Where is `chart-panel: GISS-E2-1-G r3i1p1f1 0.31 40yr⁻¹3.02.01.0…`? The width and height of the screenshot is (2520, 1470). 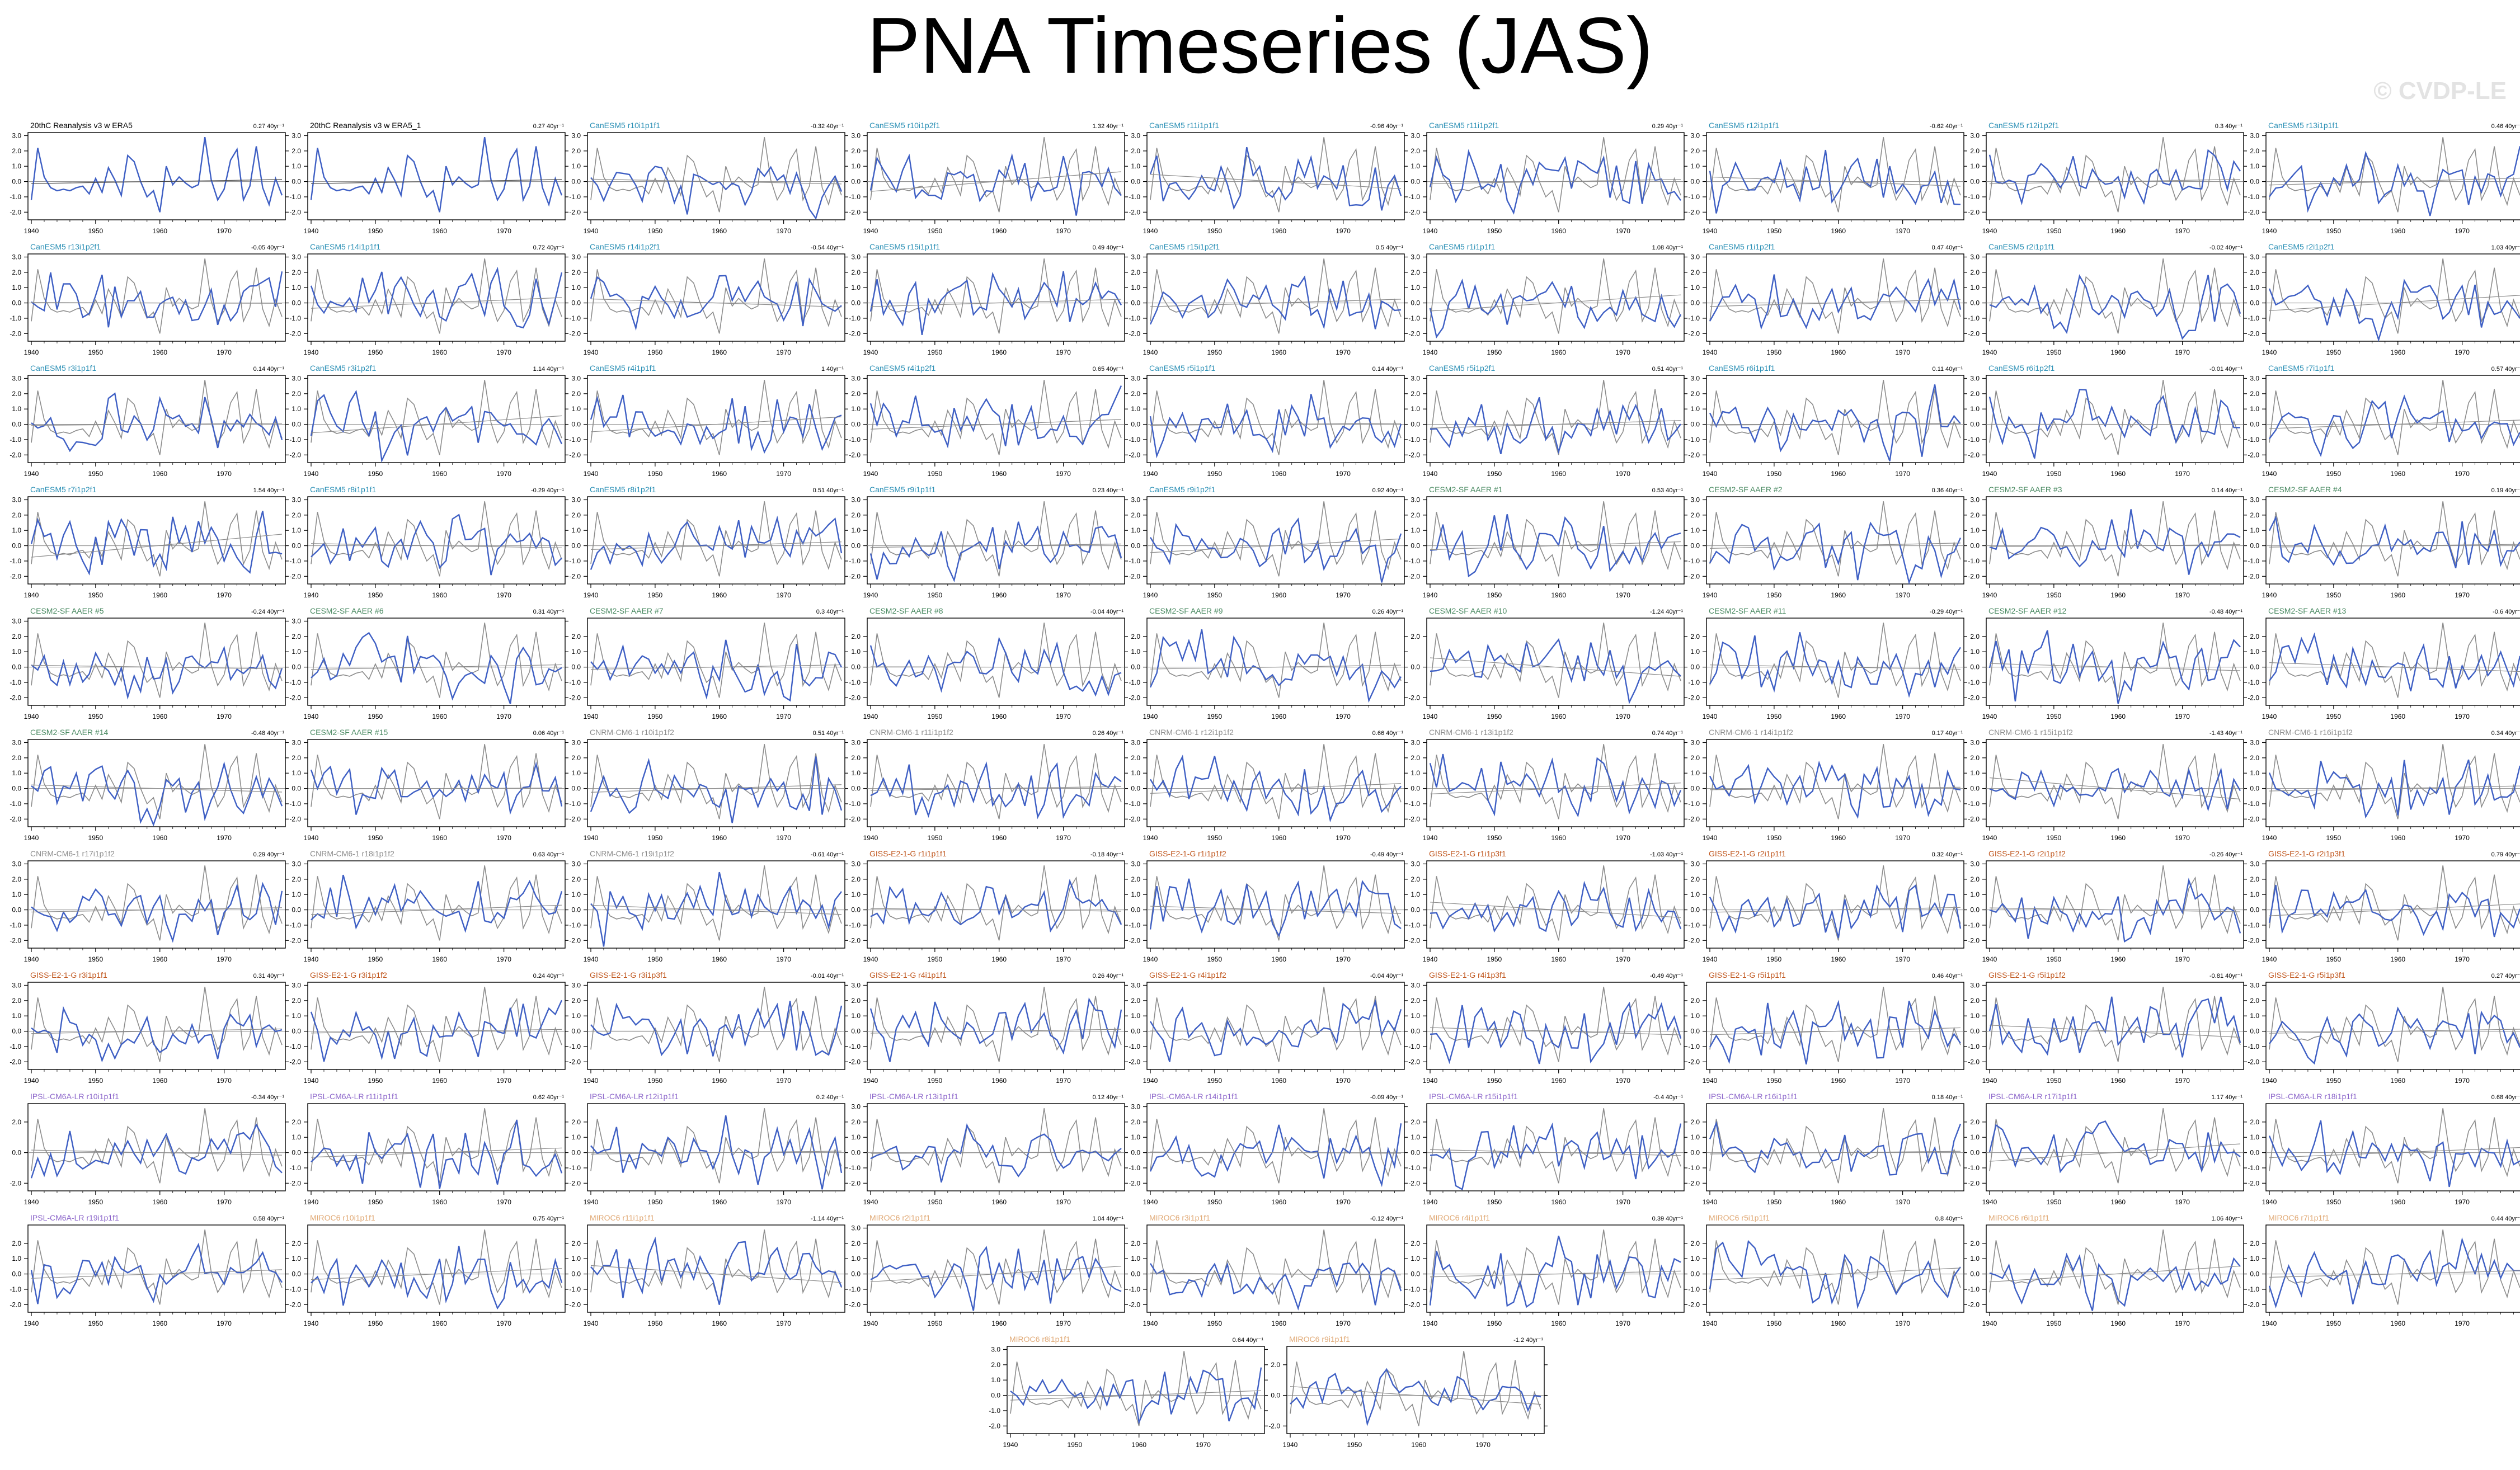
chart-panel: GISS-E2-1-G r3i1p1f1 0.31 40yr⁻¹3.02.01.0… is located at coordinates (150, 1027).